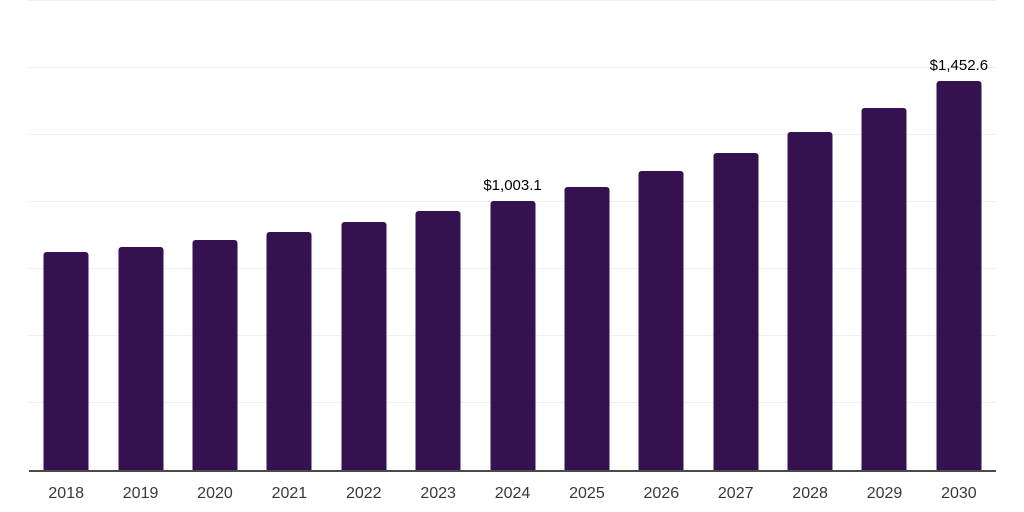 The width and height of the screenshot is (1024, 512). What do you see at coordinates (289, 493) in the screenshot?
I see `x-tick-label: 2021` at bounding box center [289, 493].